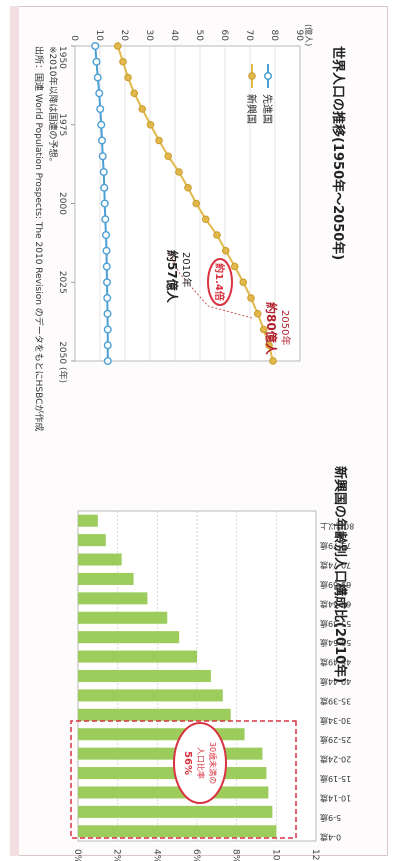 This screenshot has width=409, height=861. What do you see at coordinates (268, 76) in the screenshot?
I see `legend-developed-marker` at bounding box center [268, 76].